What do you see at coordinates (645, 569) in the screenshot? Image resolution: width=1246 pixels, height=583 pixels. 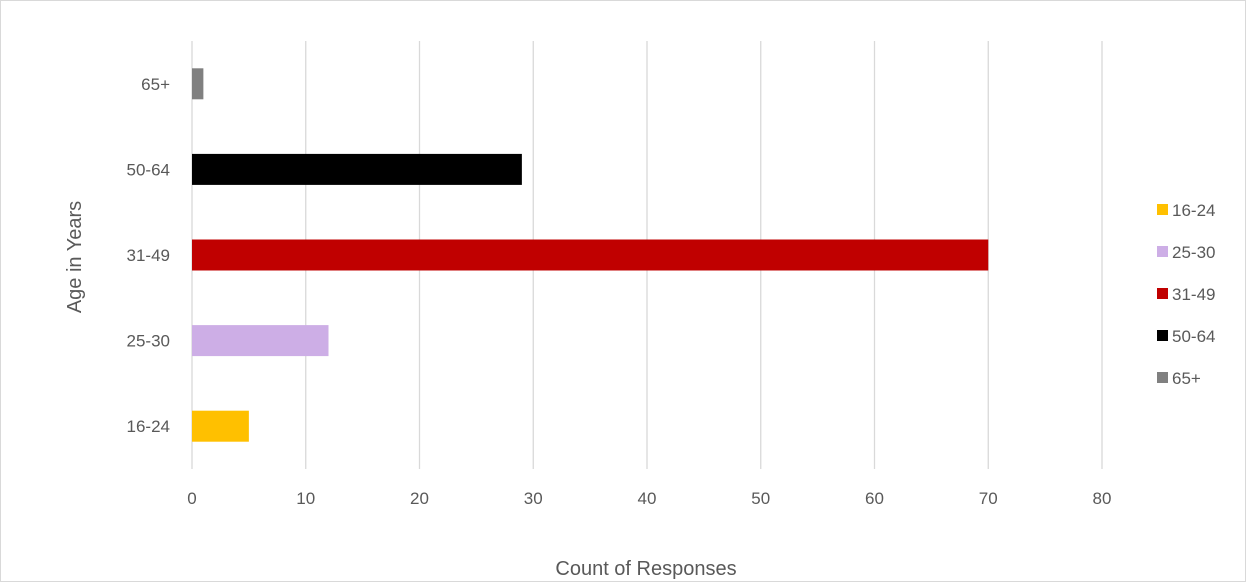 I see `x-axis-title: Count of Responses` at bounding box center [645, 569].